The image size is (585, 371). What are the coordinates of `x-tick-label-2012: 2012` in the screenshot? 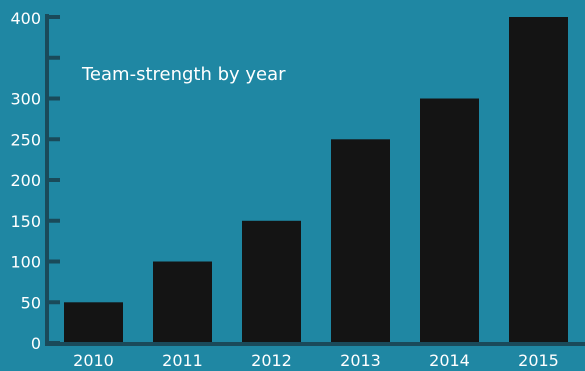 It's located at (271, 360).